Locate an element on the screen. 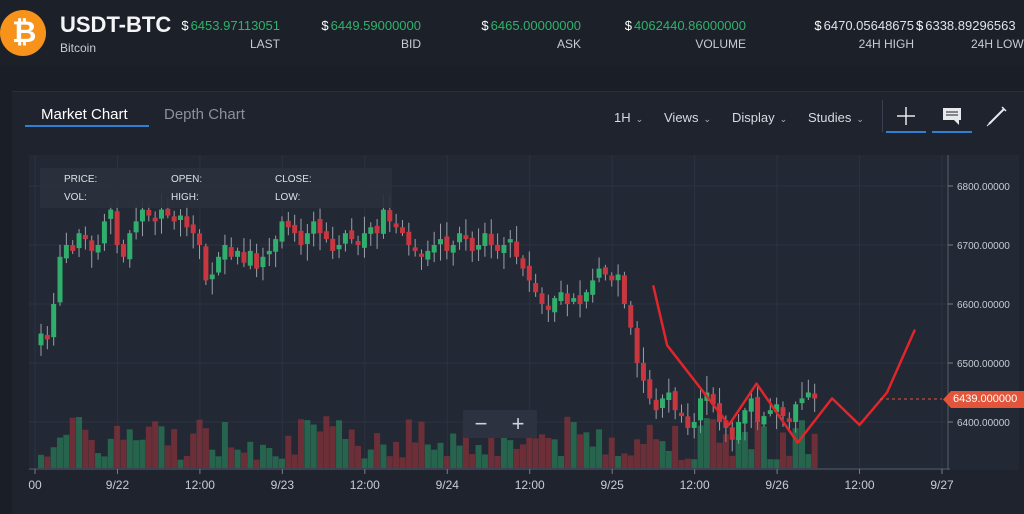  tab-depth-chart: Depth Chart is located at coordinates (204, 114).